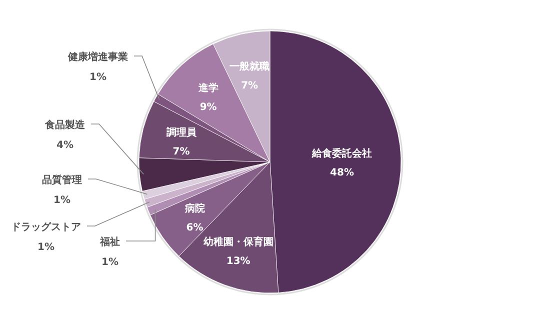 Image resolution: width=540 pixels, height=324 pixels. What do you see at coordinates (181, 132) in the screenshot?
I see `slice-label: 調理員` at bounding box center [181, 132].